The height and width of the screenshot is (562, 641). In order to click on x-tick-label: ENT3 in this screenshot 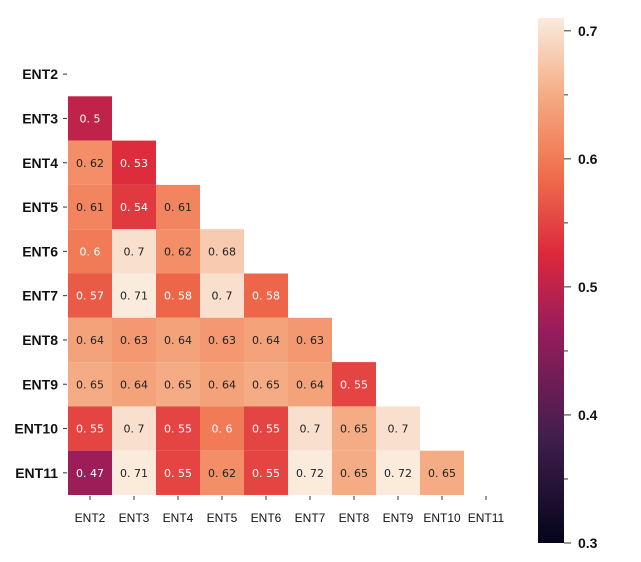, I will do `click(134, 518)`.